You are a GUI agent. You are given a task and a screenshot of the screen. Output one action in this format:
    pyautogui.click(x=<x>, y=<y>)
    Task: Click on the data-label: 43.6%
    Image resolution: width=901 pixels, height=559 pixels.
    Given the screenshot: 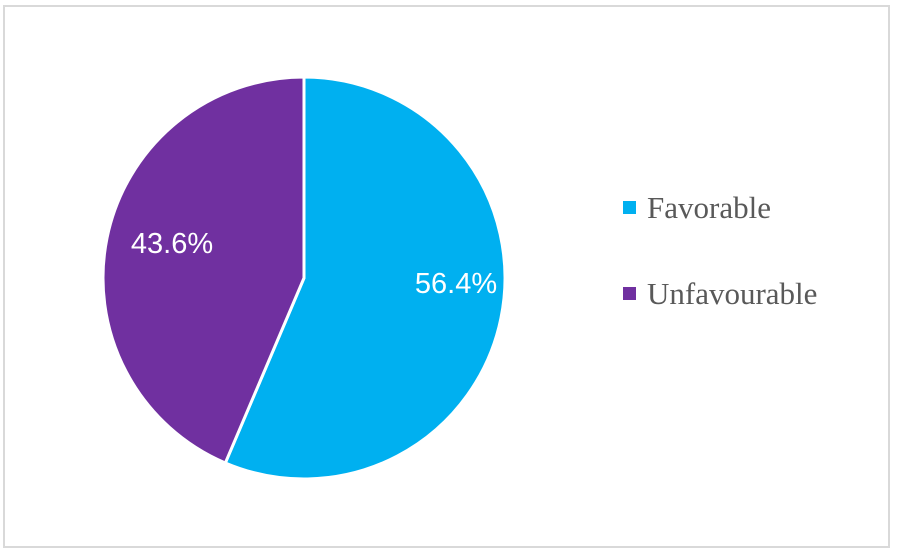 What is the action you would take?
    pyautogui.click(x=172, y=244)
    